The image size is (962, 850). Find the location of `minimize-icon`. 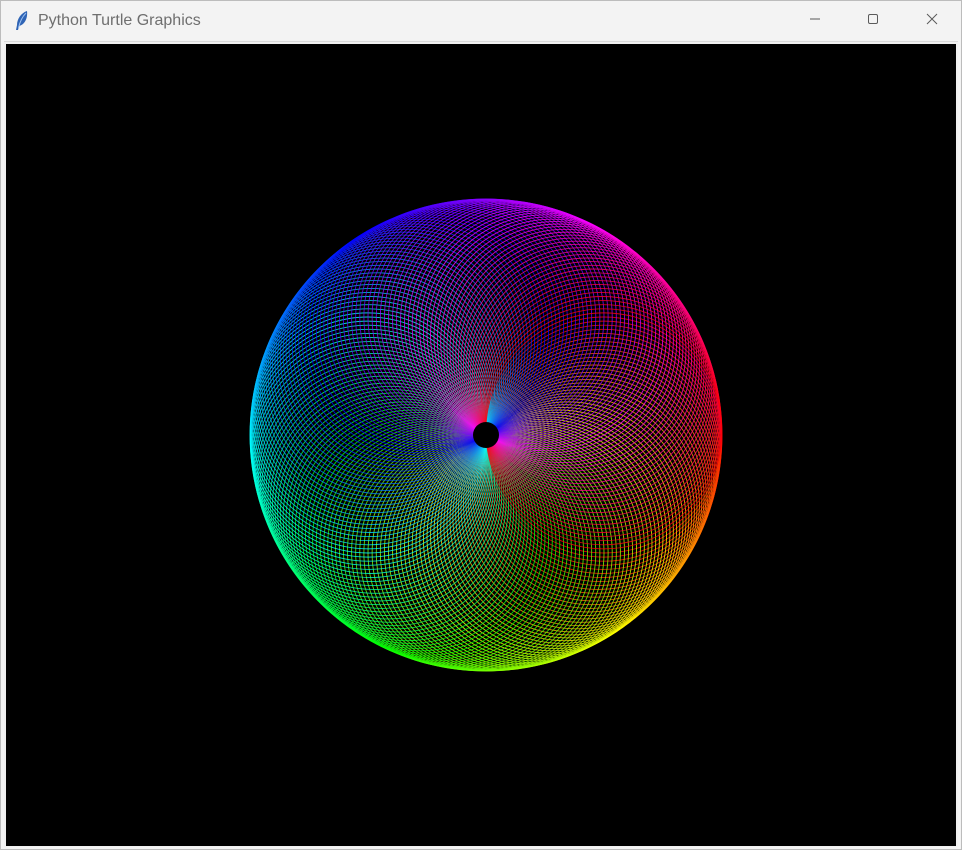

minimize-icon is located at coordinates (815, 21).